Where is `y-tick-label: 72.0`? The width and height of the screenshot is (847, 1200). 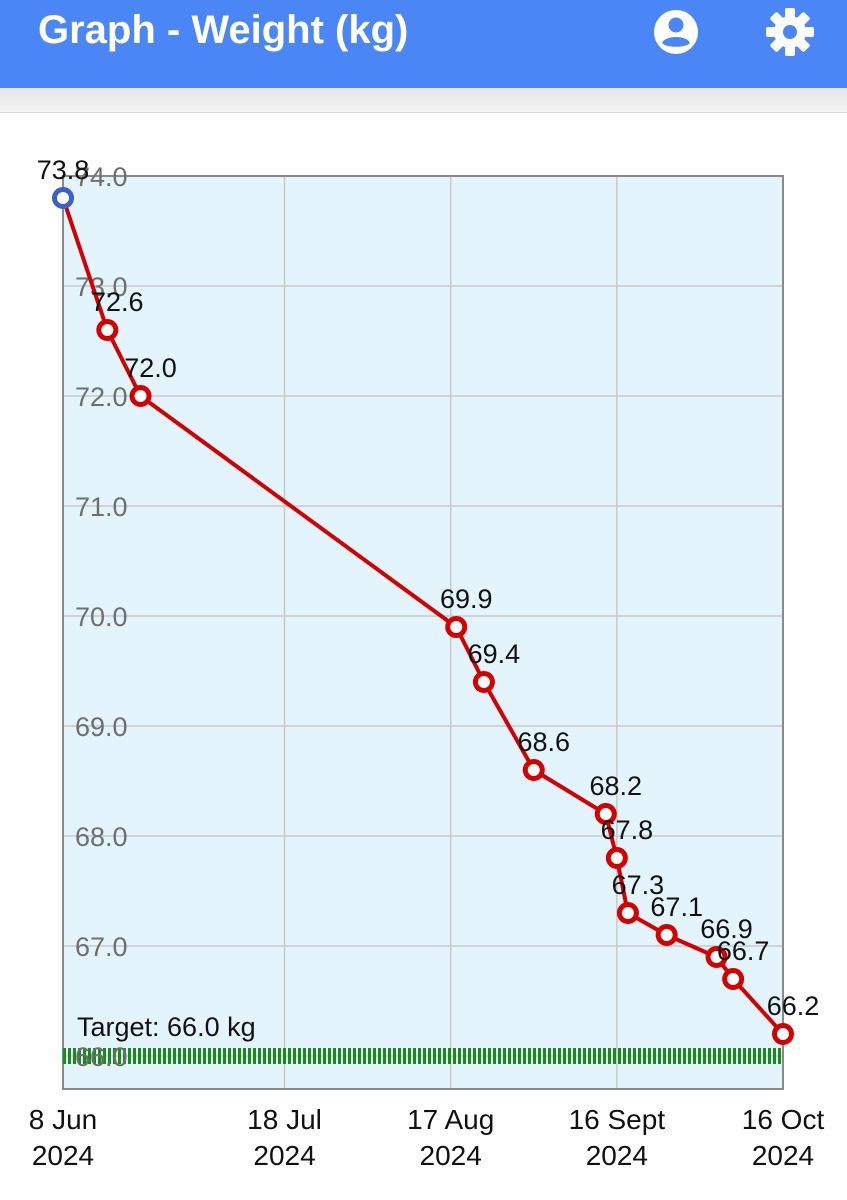 y-tick-label: 72.0 is located at coordinates (101, 397).